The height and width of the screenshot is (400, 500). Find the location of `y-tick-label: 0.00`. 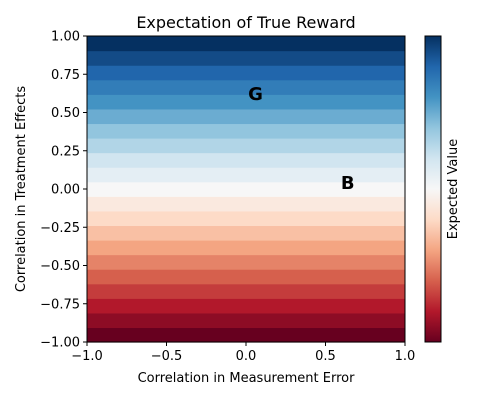

y-tick-label: 0.00 is located at coordinates (65, 190).